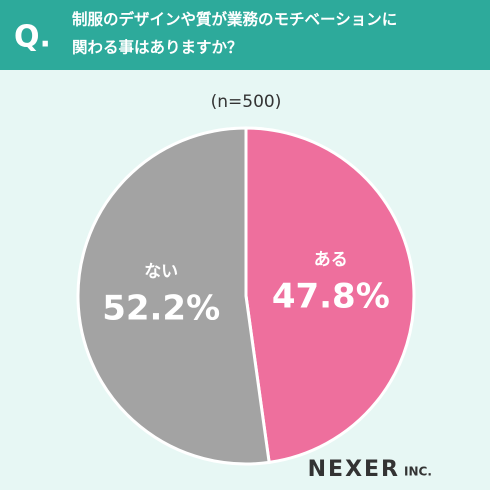  Describe the element at coordinates (157, 48) in the screenshot. I see `chart-title: 関わる事はありますか？` at that location.